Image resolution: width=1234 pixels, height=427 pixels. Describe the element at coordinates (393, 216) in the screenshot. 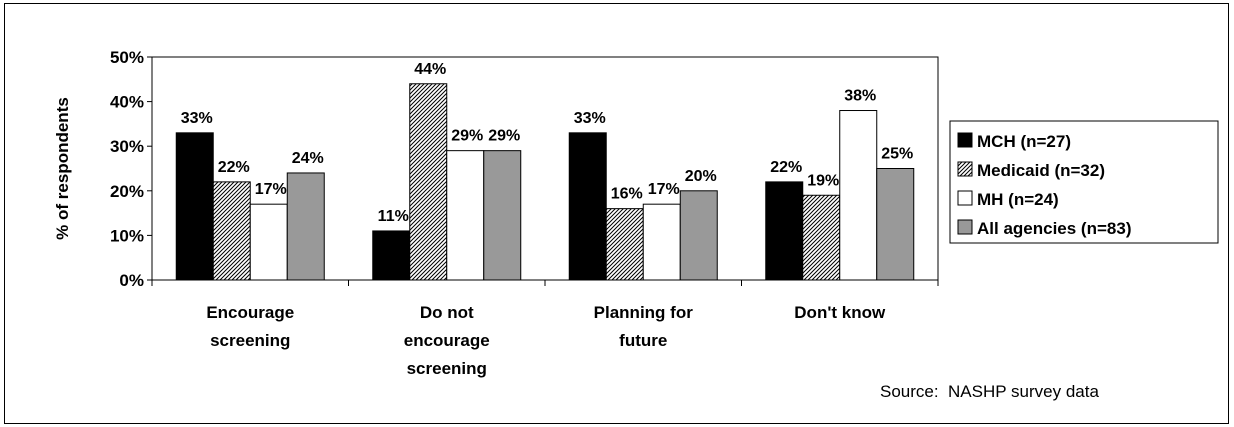

I see `data-label: 11%` at that location.